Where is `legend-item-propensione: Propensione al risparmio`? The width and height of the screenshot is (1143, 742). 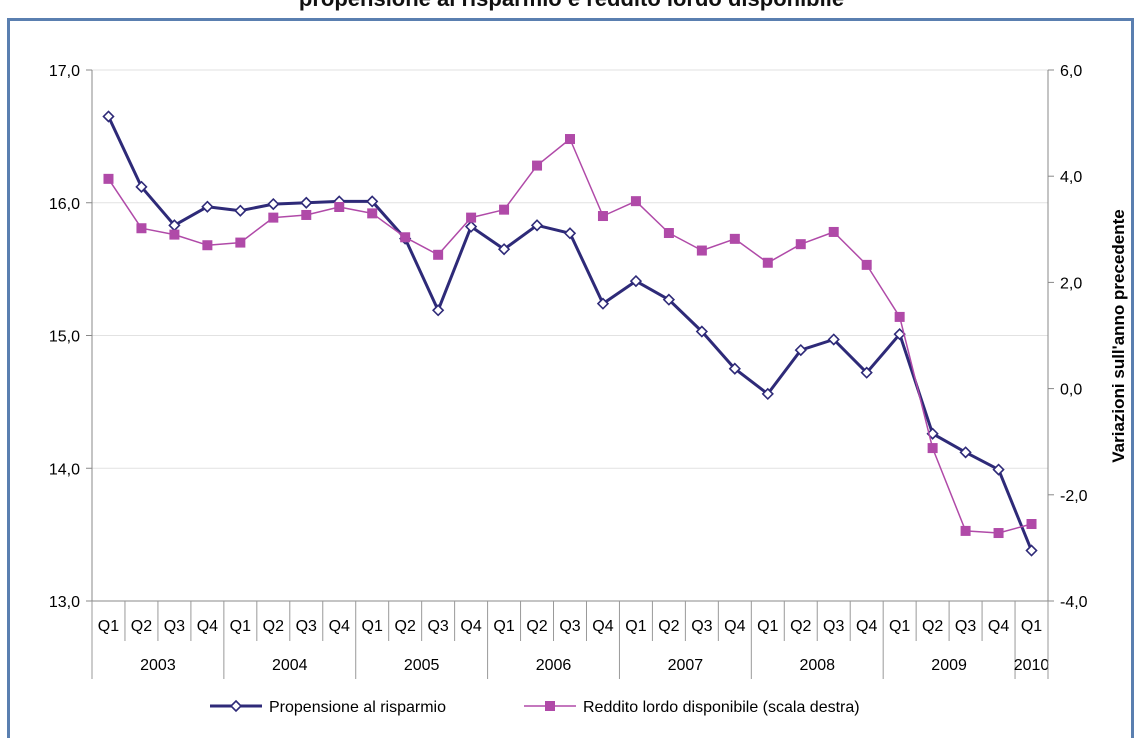
legend-item-propensione: Propensione al risparmio is located at coordinates (328, 707).